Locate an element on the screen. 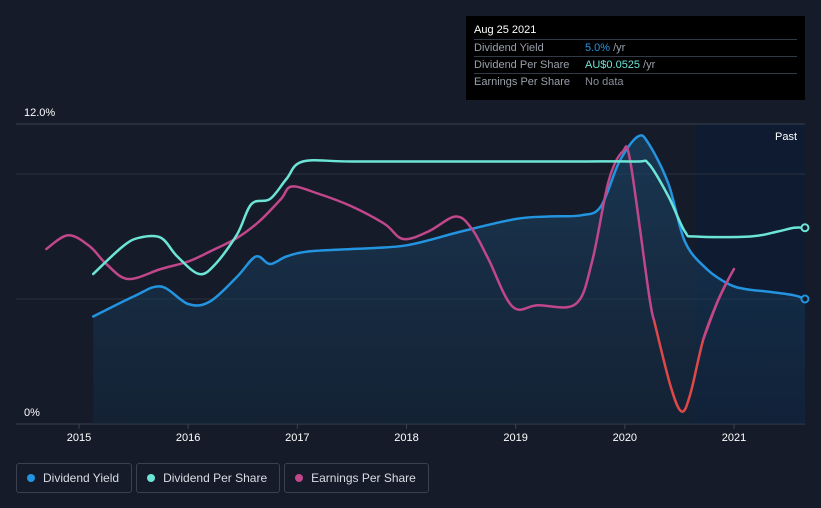 This screenshot has height=508, width=821. tooltip-label: Dividend Per Share is located at coordinates (522, 65).